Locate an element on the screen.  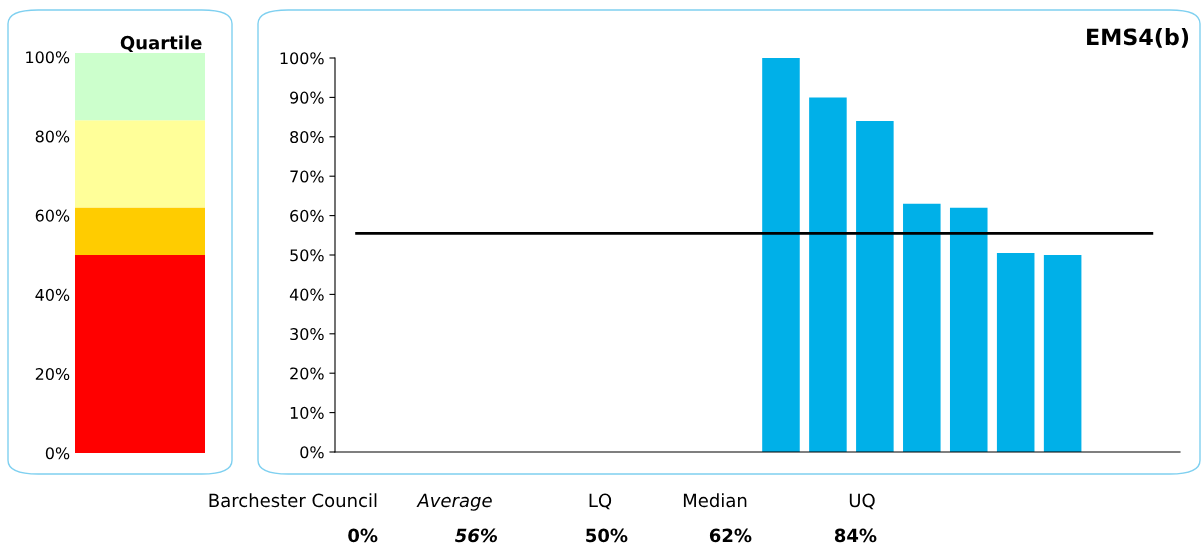
text: 50% is located at coordinates (607, 535).